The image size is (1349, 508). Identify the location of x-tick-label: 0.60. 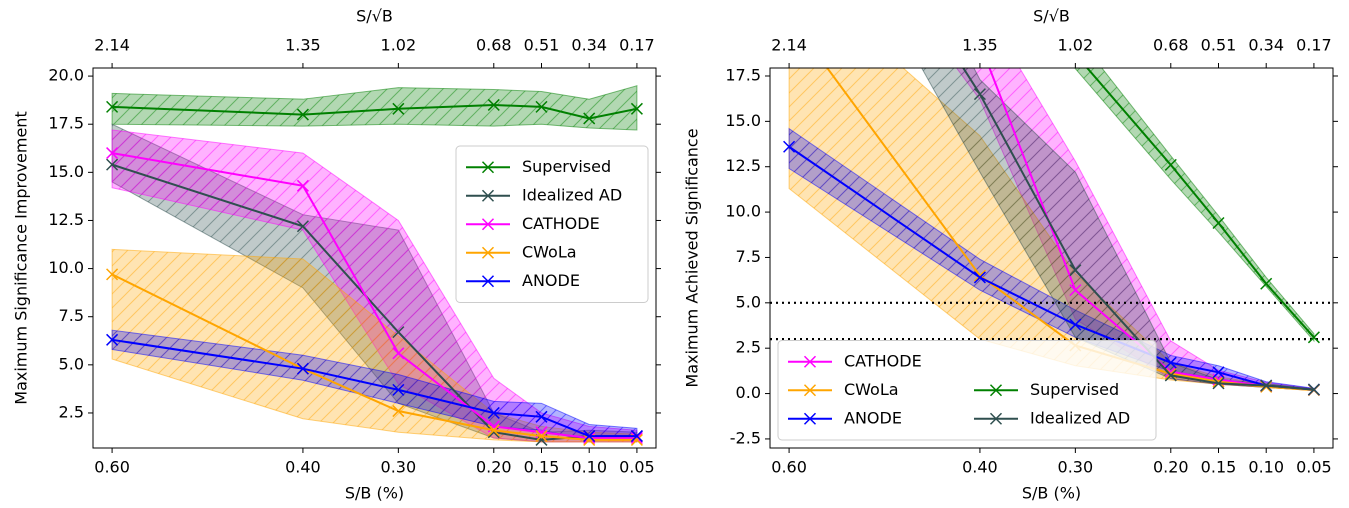
(112, 467).